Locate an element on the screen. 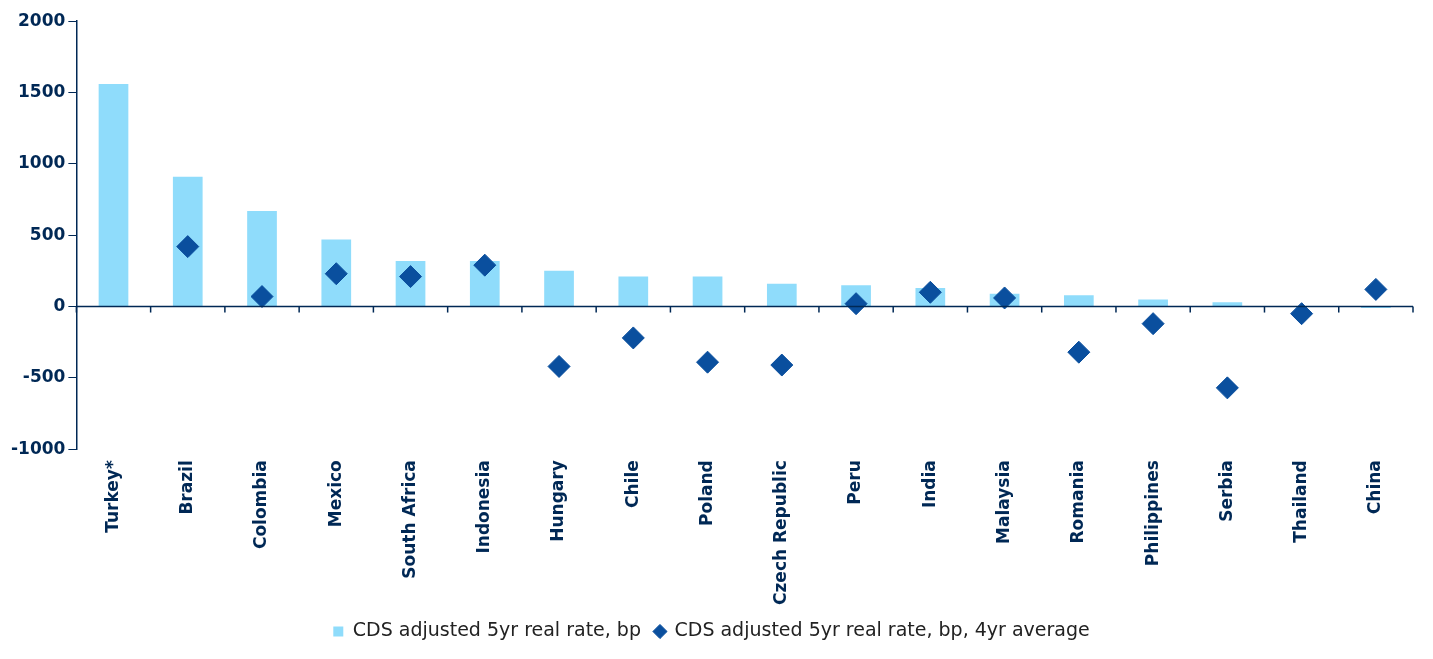  x-tick-label: Mexico is located at coordinates (334, 494).